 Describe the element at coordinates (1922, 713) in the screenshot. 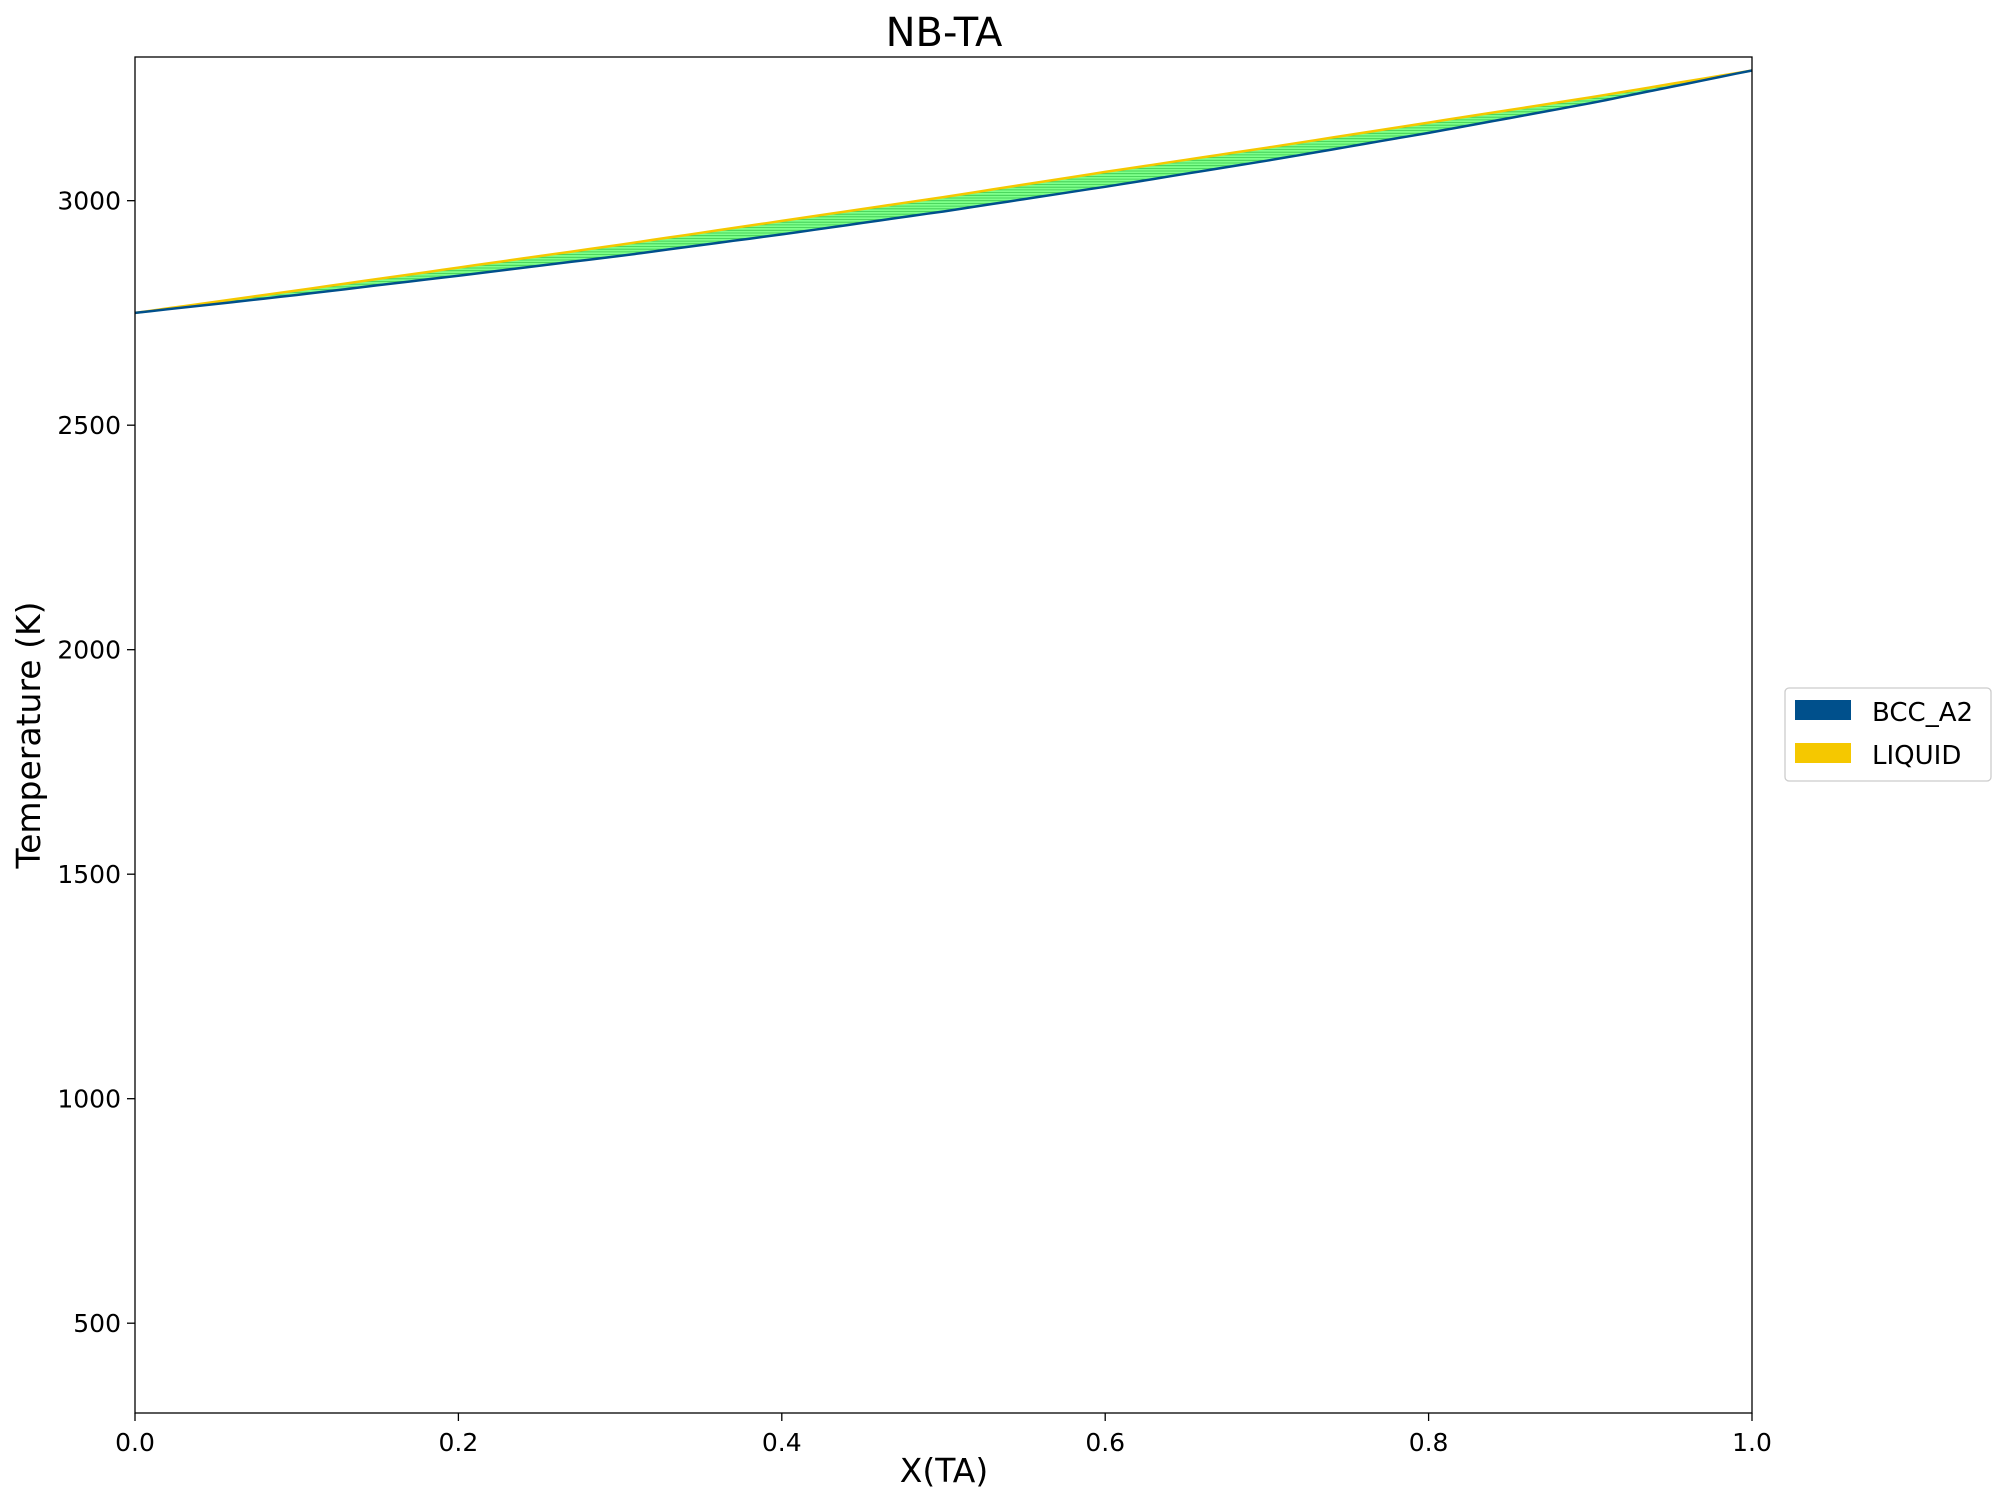

I see `legend-label-bcc-a2: BCC_A2` at that location.